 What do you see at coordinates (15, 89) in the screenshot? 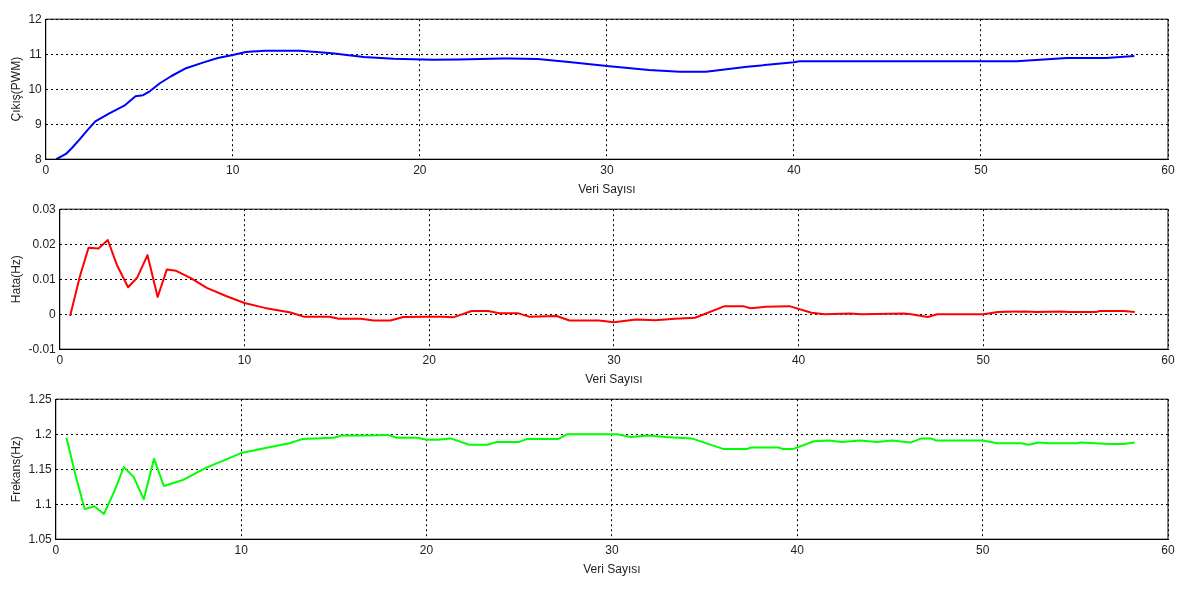
I see `y-axis-title: Çıkış(PWM)` at bounding box center [15, 89].